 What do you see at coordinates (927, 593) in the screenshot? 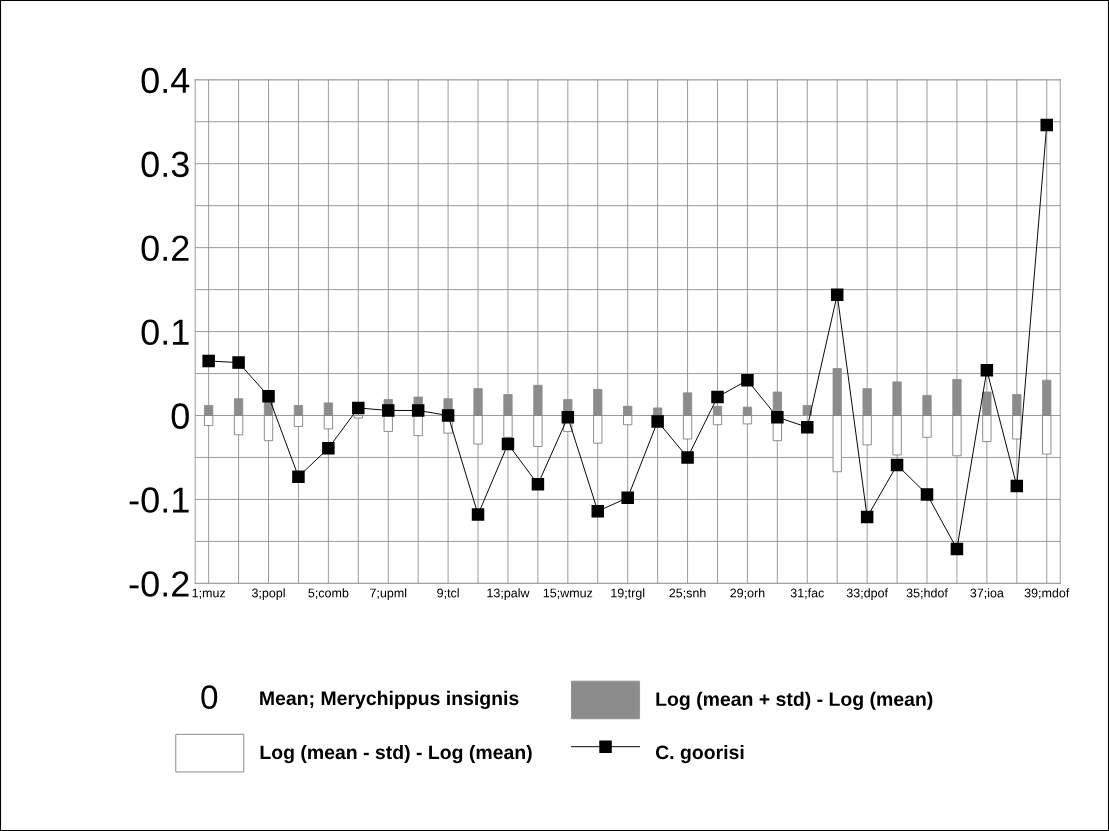
I see `x-tick-label: 35;hdof` at bounding box center [927, 593].